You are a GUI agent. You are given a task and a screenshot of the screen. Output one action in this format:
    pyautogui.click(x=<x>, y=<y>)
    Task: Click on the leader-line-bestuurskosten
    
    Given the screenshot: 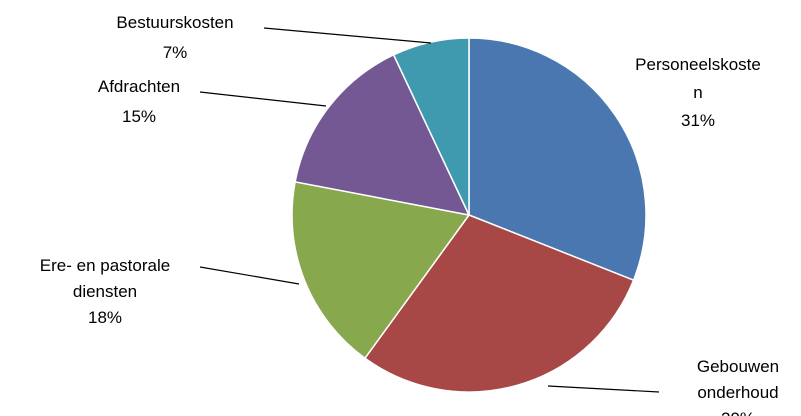 What is the action you would take?
    pyautogui.click(x=347, y=35)
    